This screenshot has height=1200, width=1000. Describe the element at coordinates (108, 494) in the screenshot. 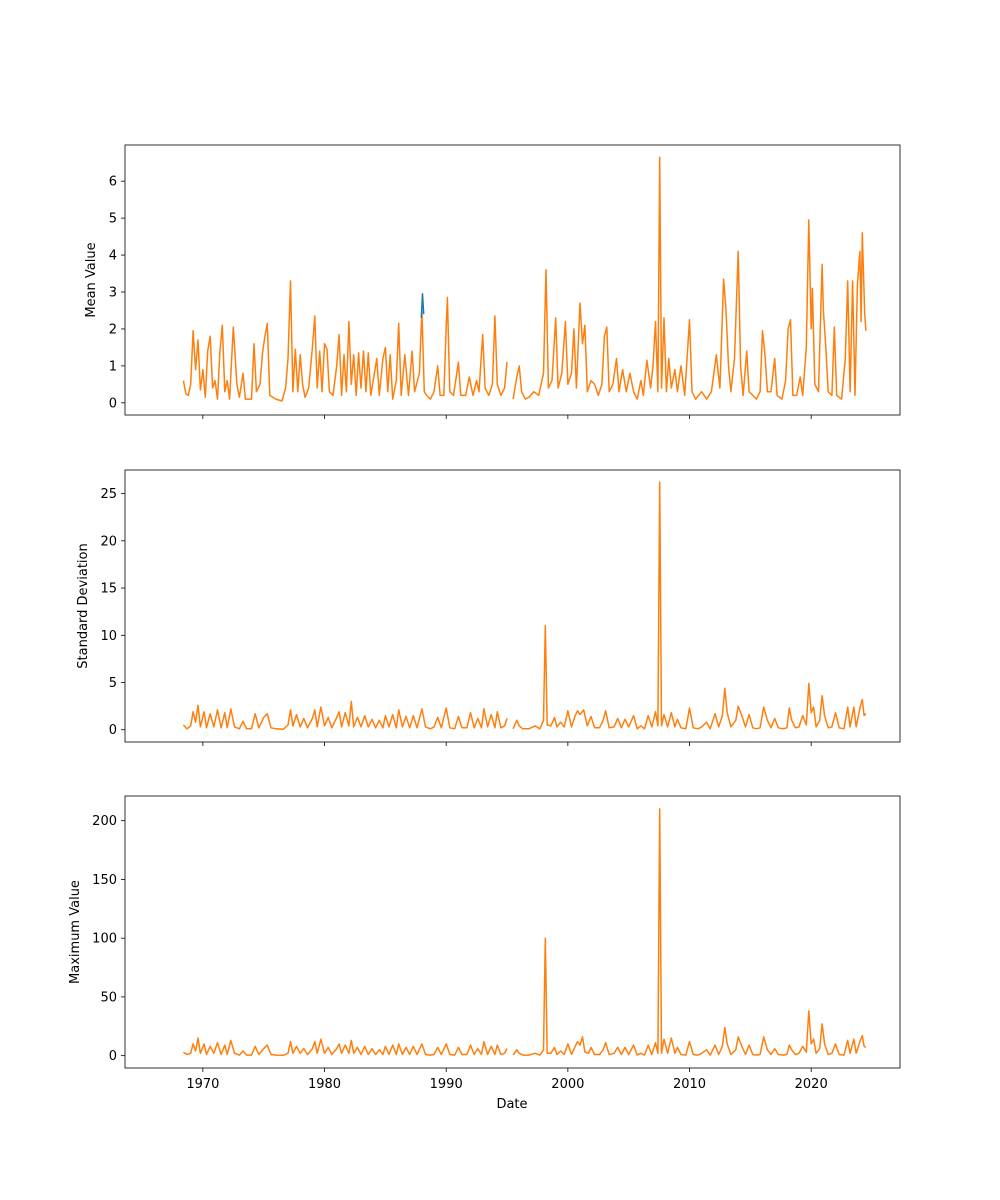

I see `y-tick-label: 25` at that location.